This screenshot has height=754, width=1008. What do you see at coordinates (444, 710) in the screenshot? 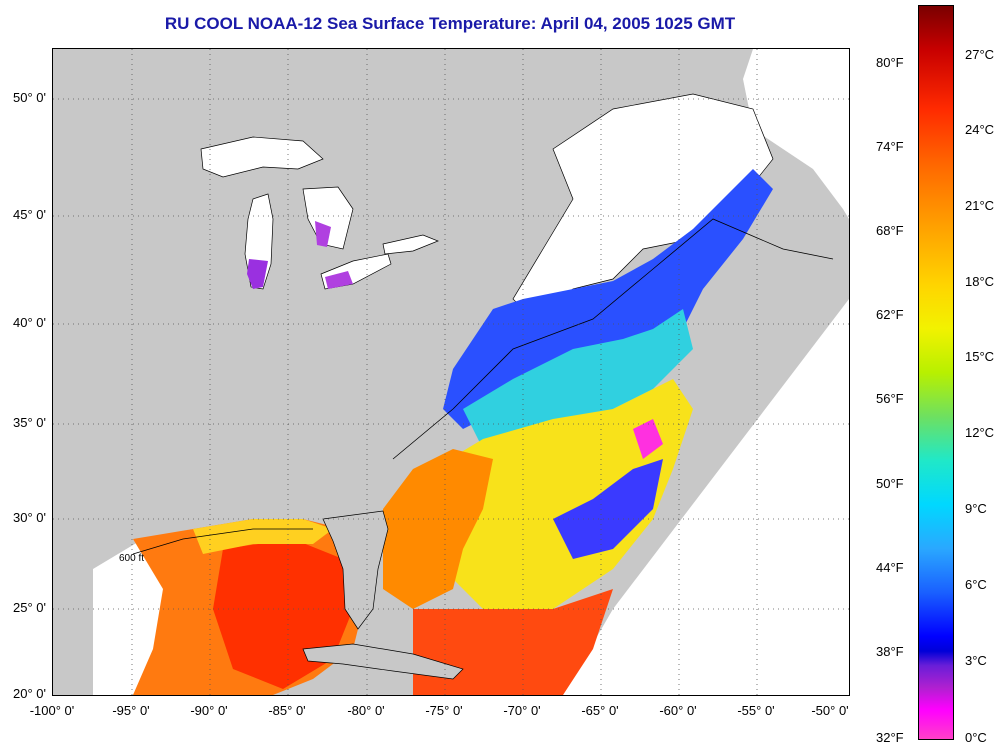
I see `lon-label-75: -75° 0'` at bounding box center [444, 710].